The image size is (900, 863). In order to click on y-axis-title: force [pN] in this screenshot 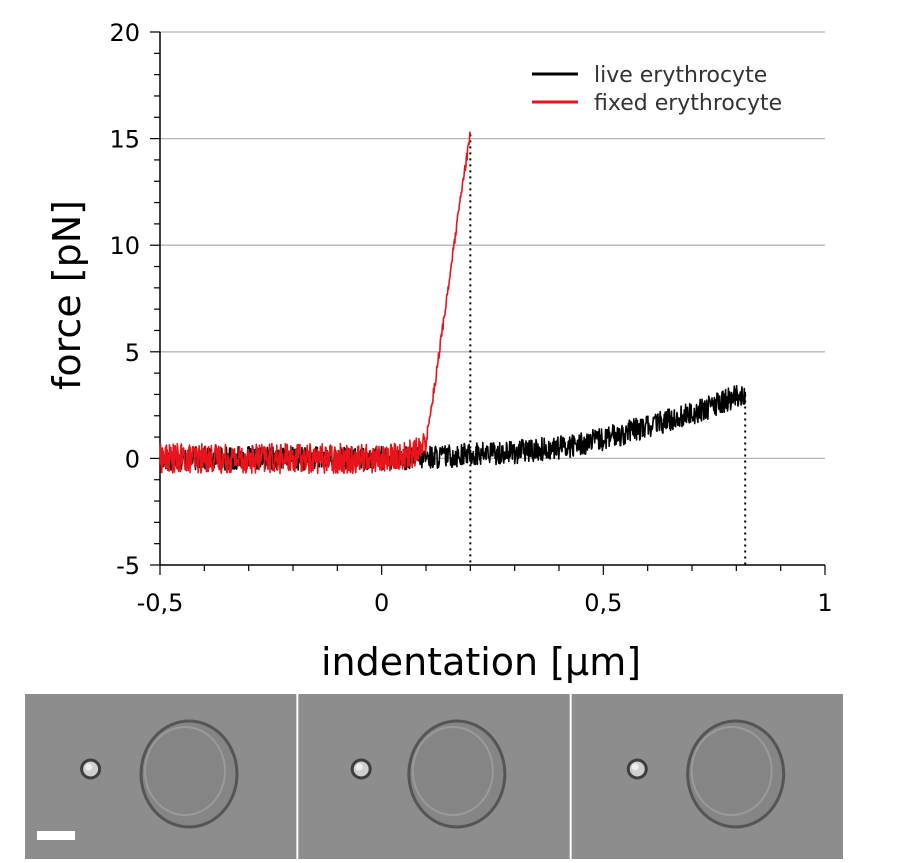, I will do `click(67, 295)`.